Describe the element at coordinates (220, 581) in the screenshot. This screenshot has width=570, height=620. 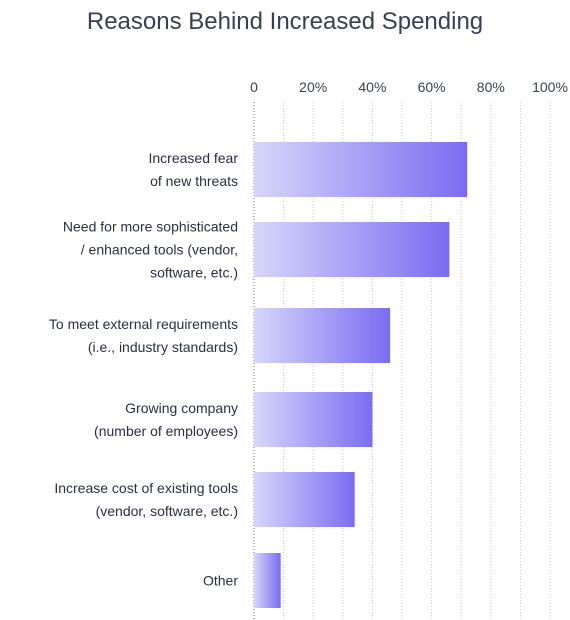
I see `category-label: Other` at that location.